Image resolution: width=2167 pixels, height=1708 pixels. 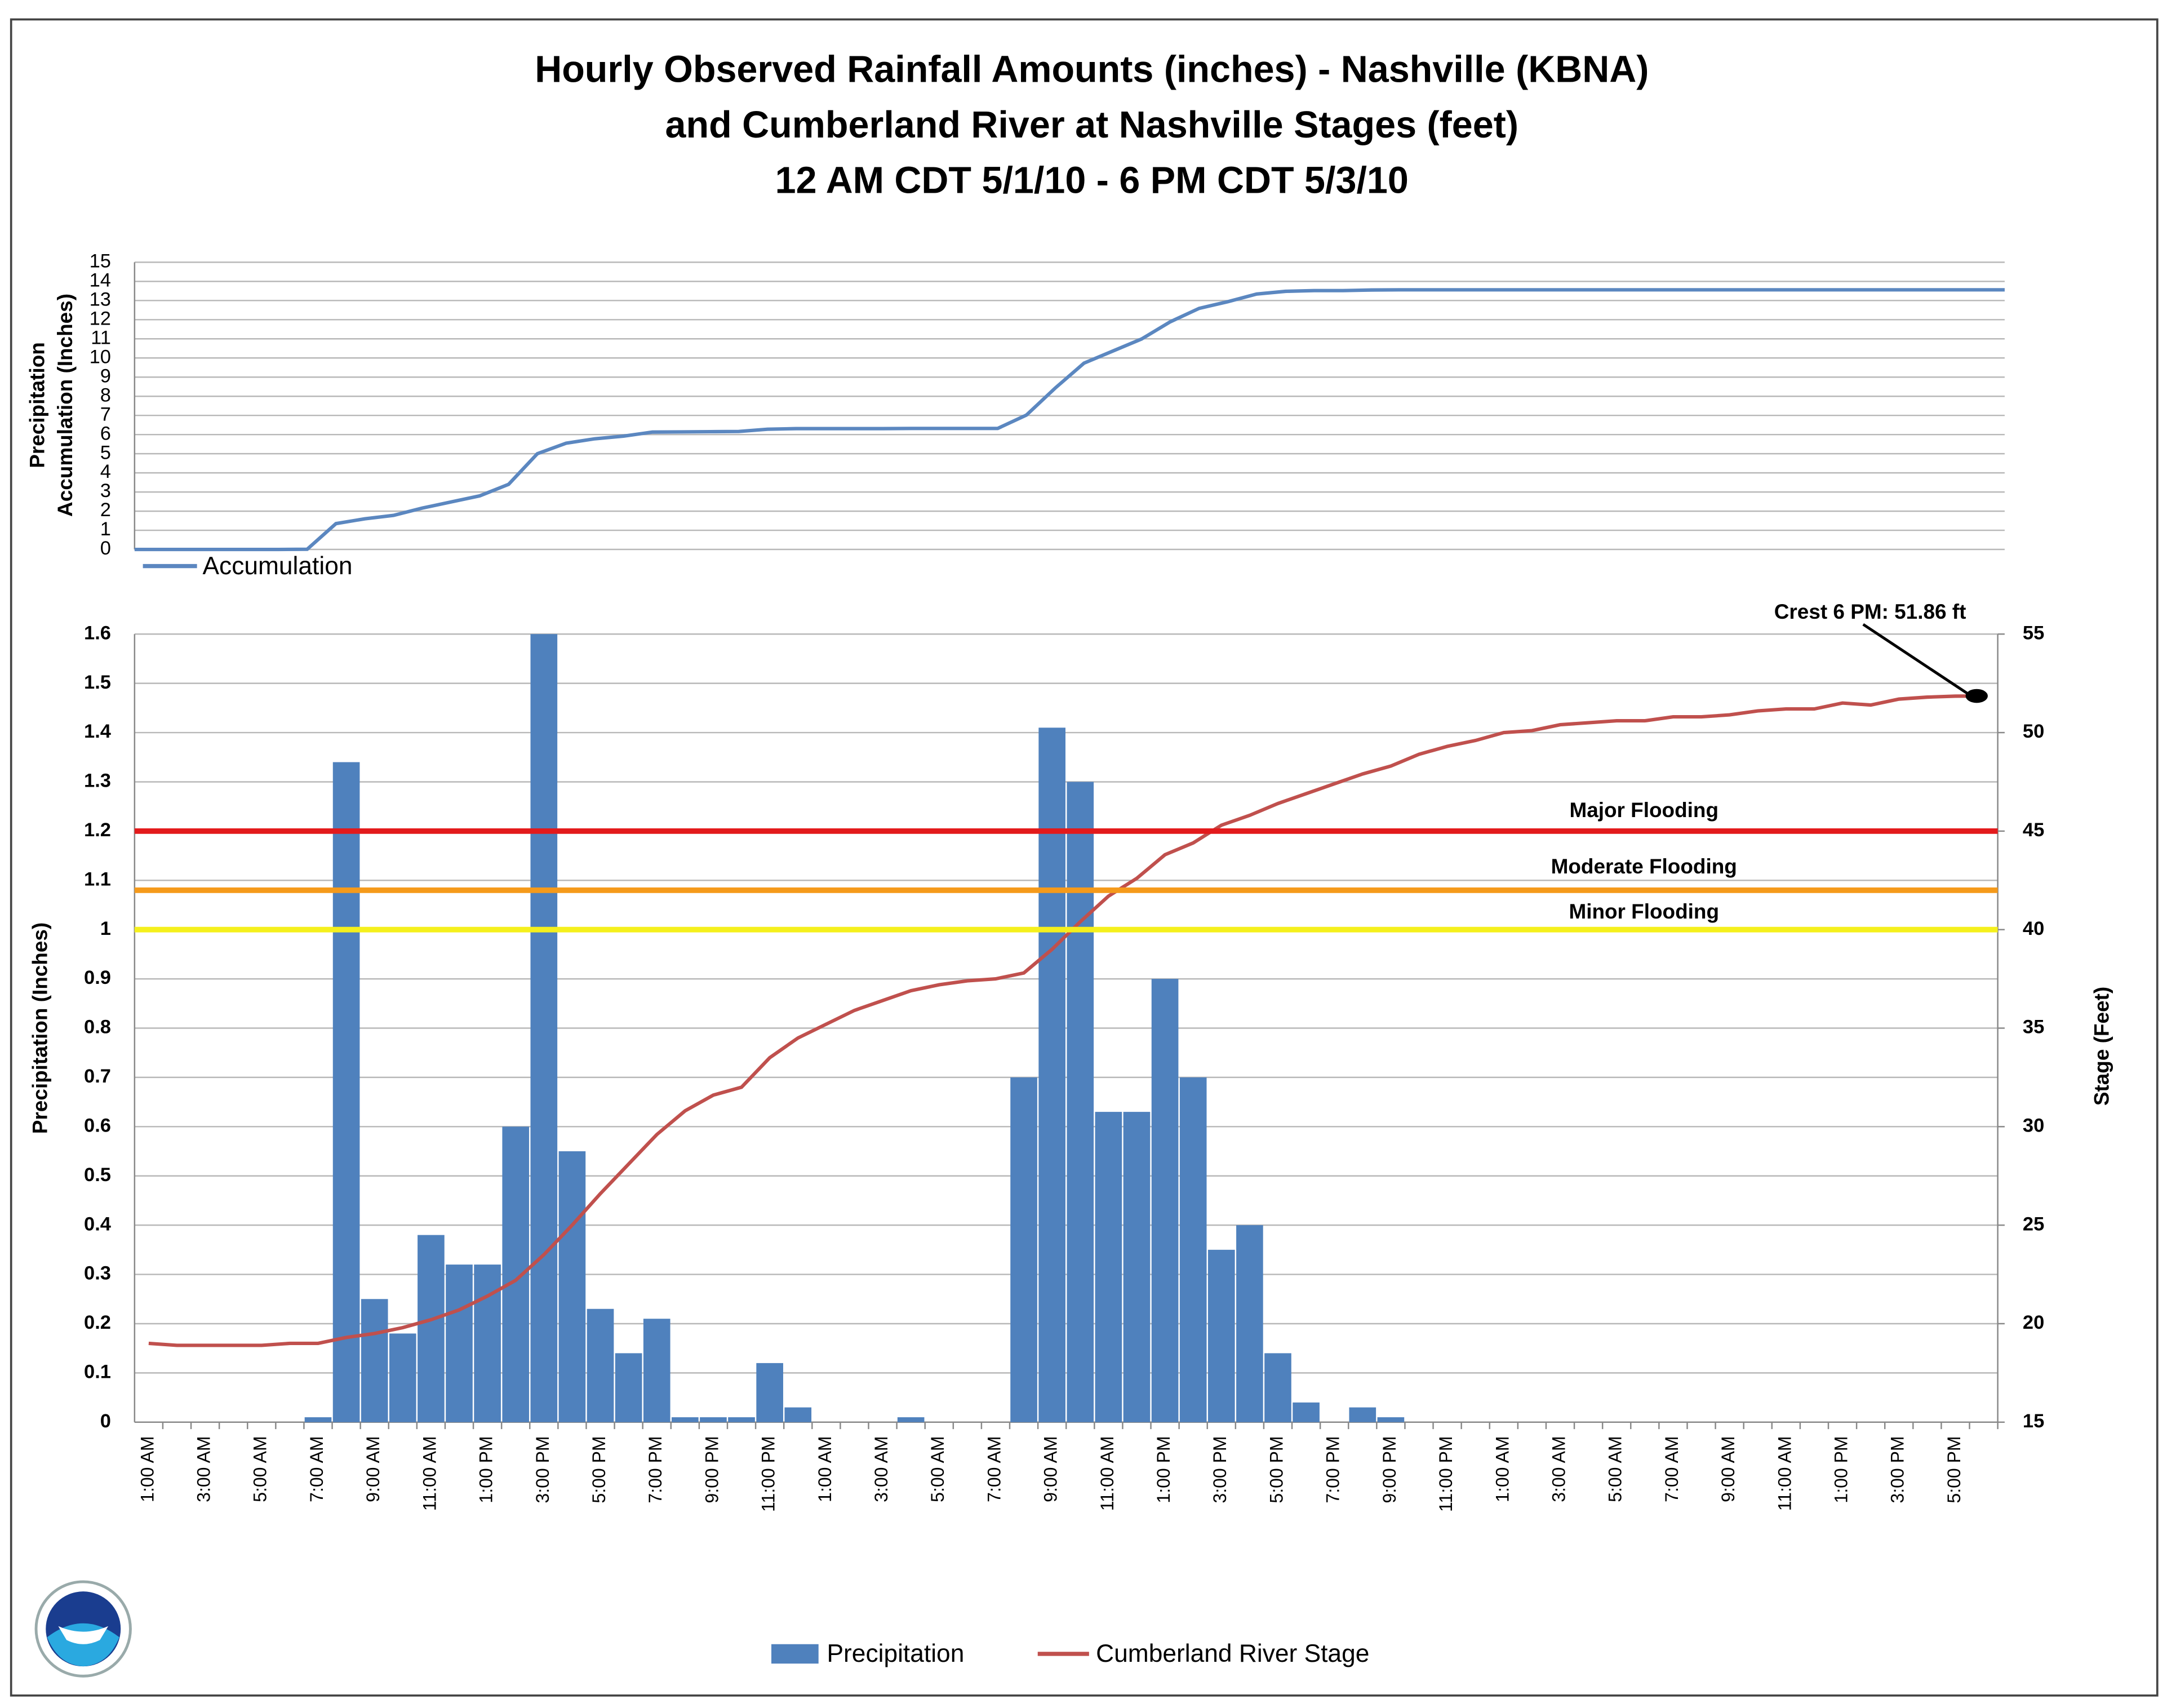 What do you see at coordinates (97, 1273) in the screenshot?
I see `y-tick-label: 0.3` at bounding box center [97, 1273].